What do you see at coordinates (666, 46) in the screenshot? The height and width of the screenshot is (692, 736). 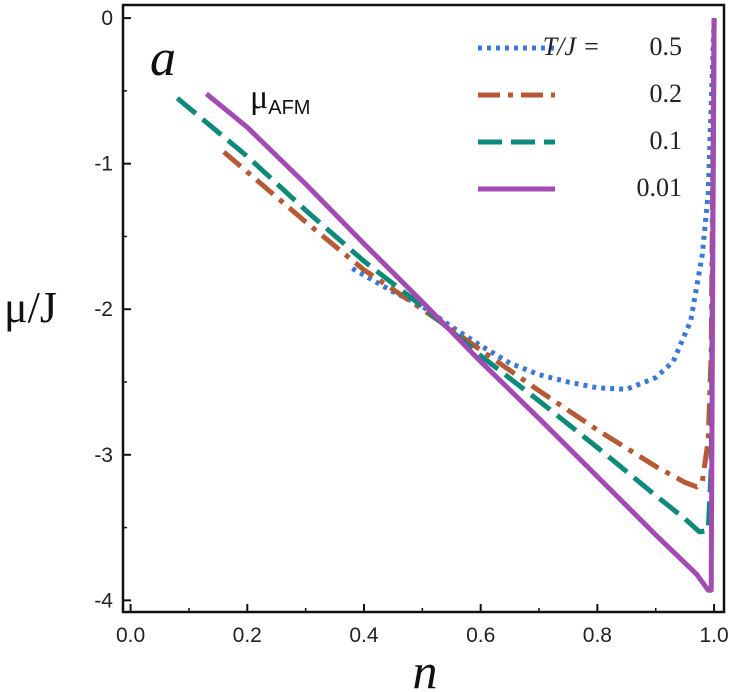 I see `legend-label-0: 0.5` at bounding box center [666, 46].